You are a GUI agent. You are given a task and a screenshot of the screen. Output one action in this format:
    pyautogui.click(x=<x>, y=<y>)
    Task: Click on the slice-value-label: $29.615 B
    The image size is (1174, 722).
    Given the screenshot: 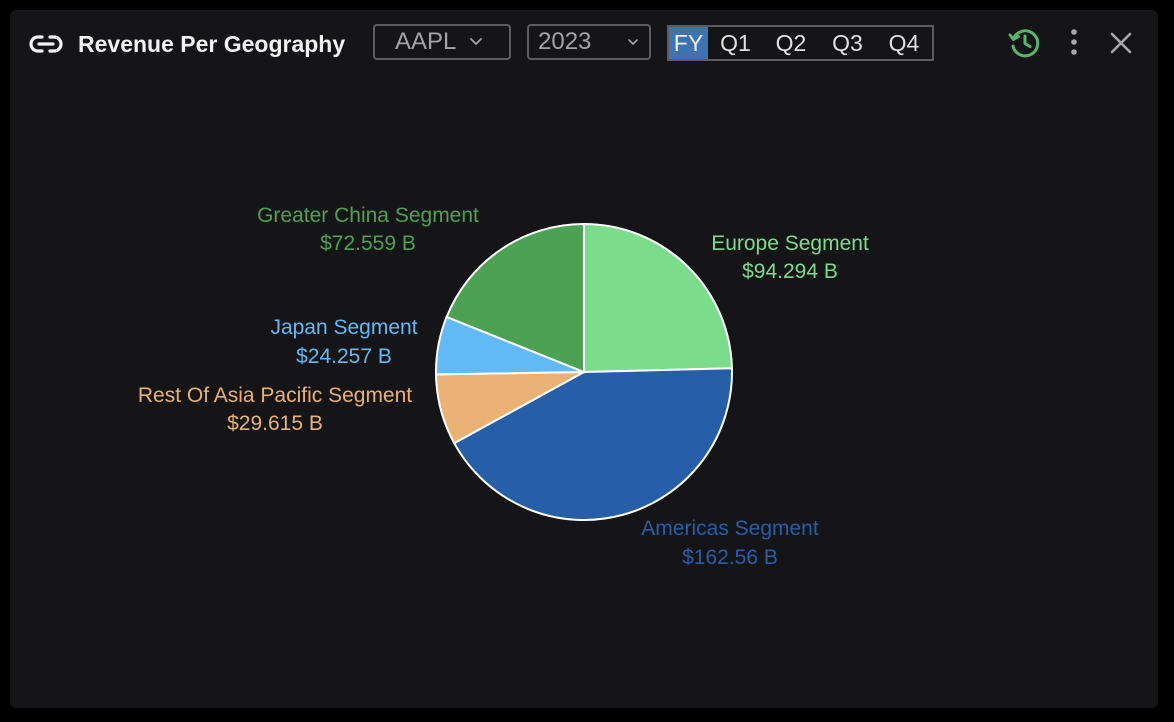 What is the action you would take?
    pyautogui.click(x=275, y=423)
    